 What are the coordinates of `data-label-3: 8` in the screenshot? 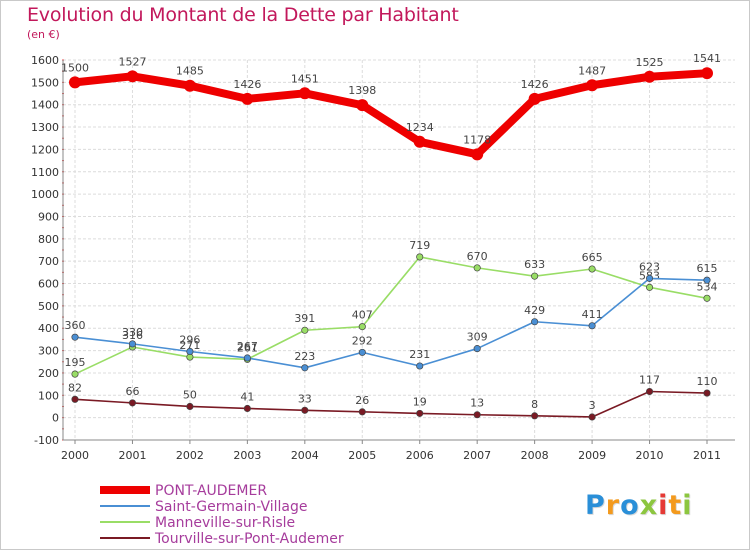 It's located at (534, 404).